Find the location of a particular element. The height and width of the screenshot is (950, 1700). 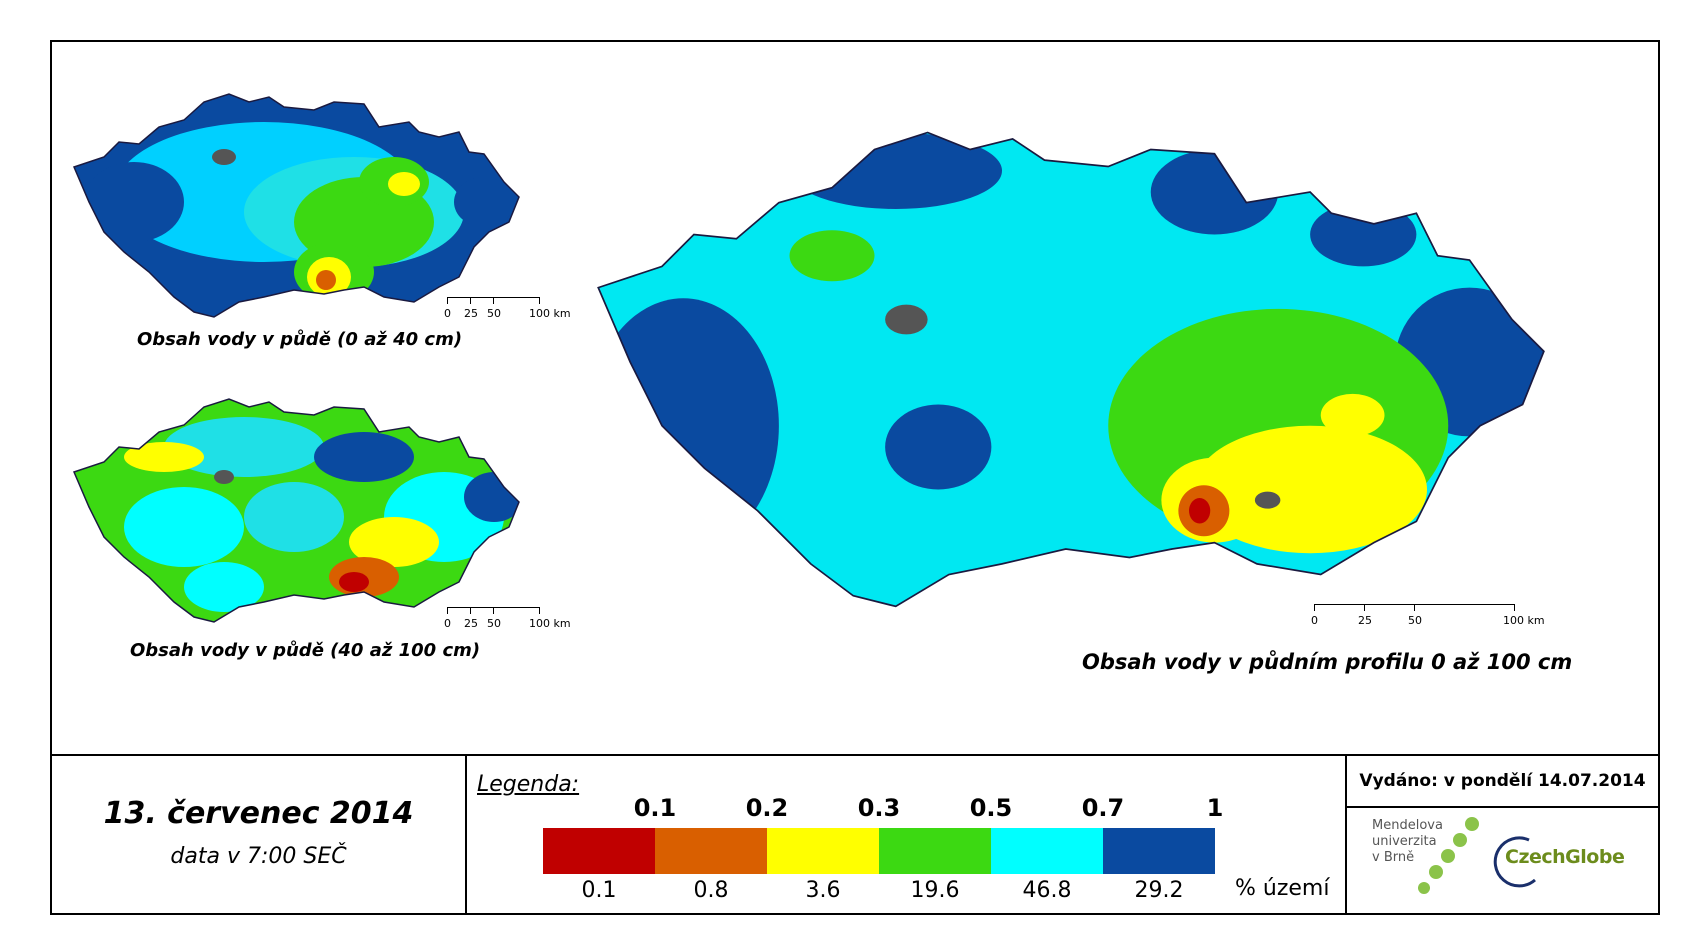

mendel-line: univerzita is located at coordinates (1404, 841).